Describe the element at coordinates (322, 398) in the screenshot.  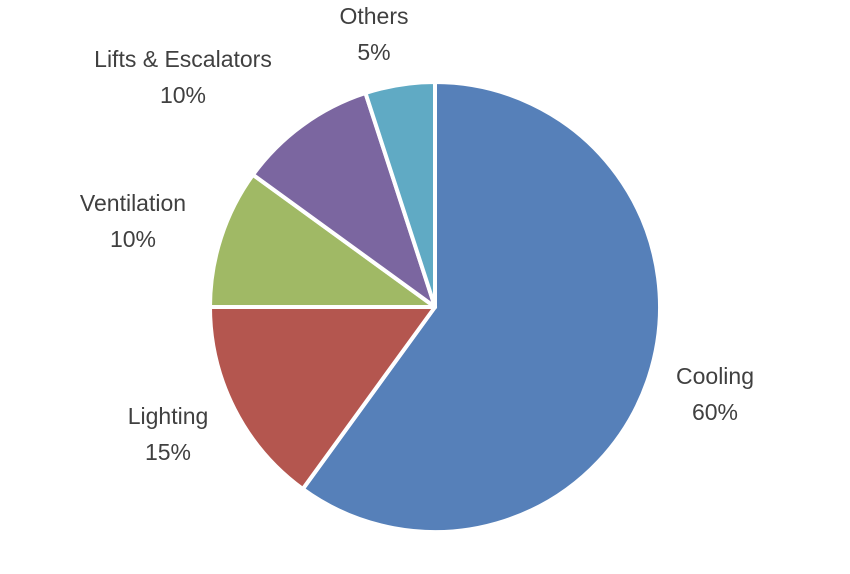
I see `pie-slice-lighting` at that location.